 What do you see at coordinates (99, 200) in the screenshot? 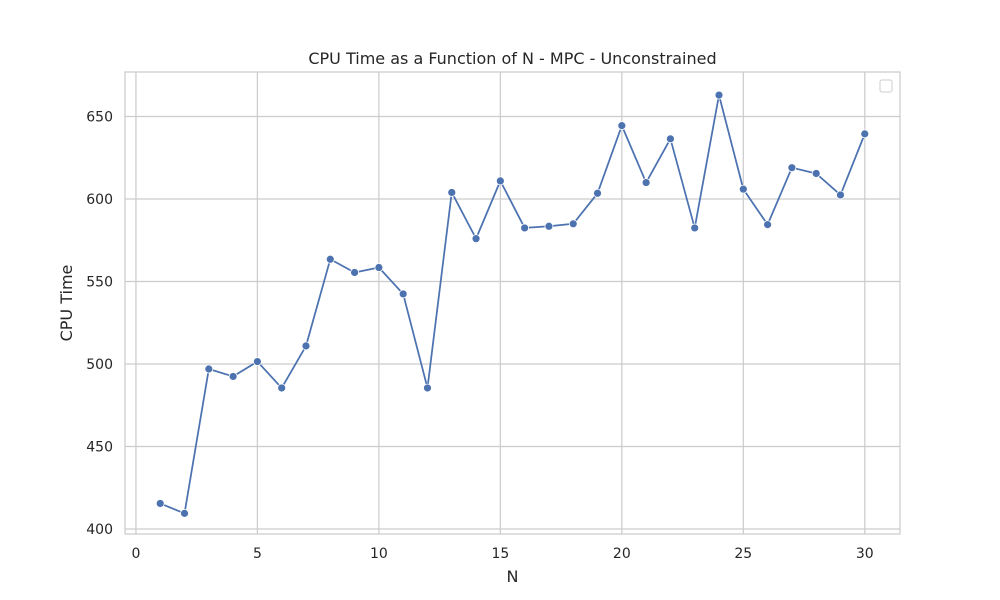
I see `y-tick-label: 600` at bounding box center [99, 200].